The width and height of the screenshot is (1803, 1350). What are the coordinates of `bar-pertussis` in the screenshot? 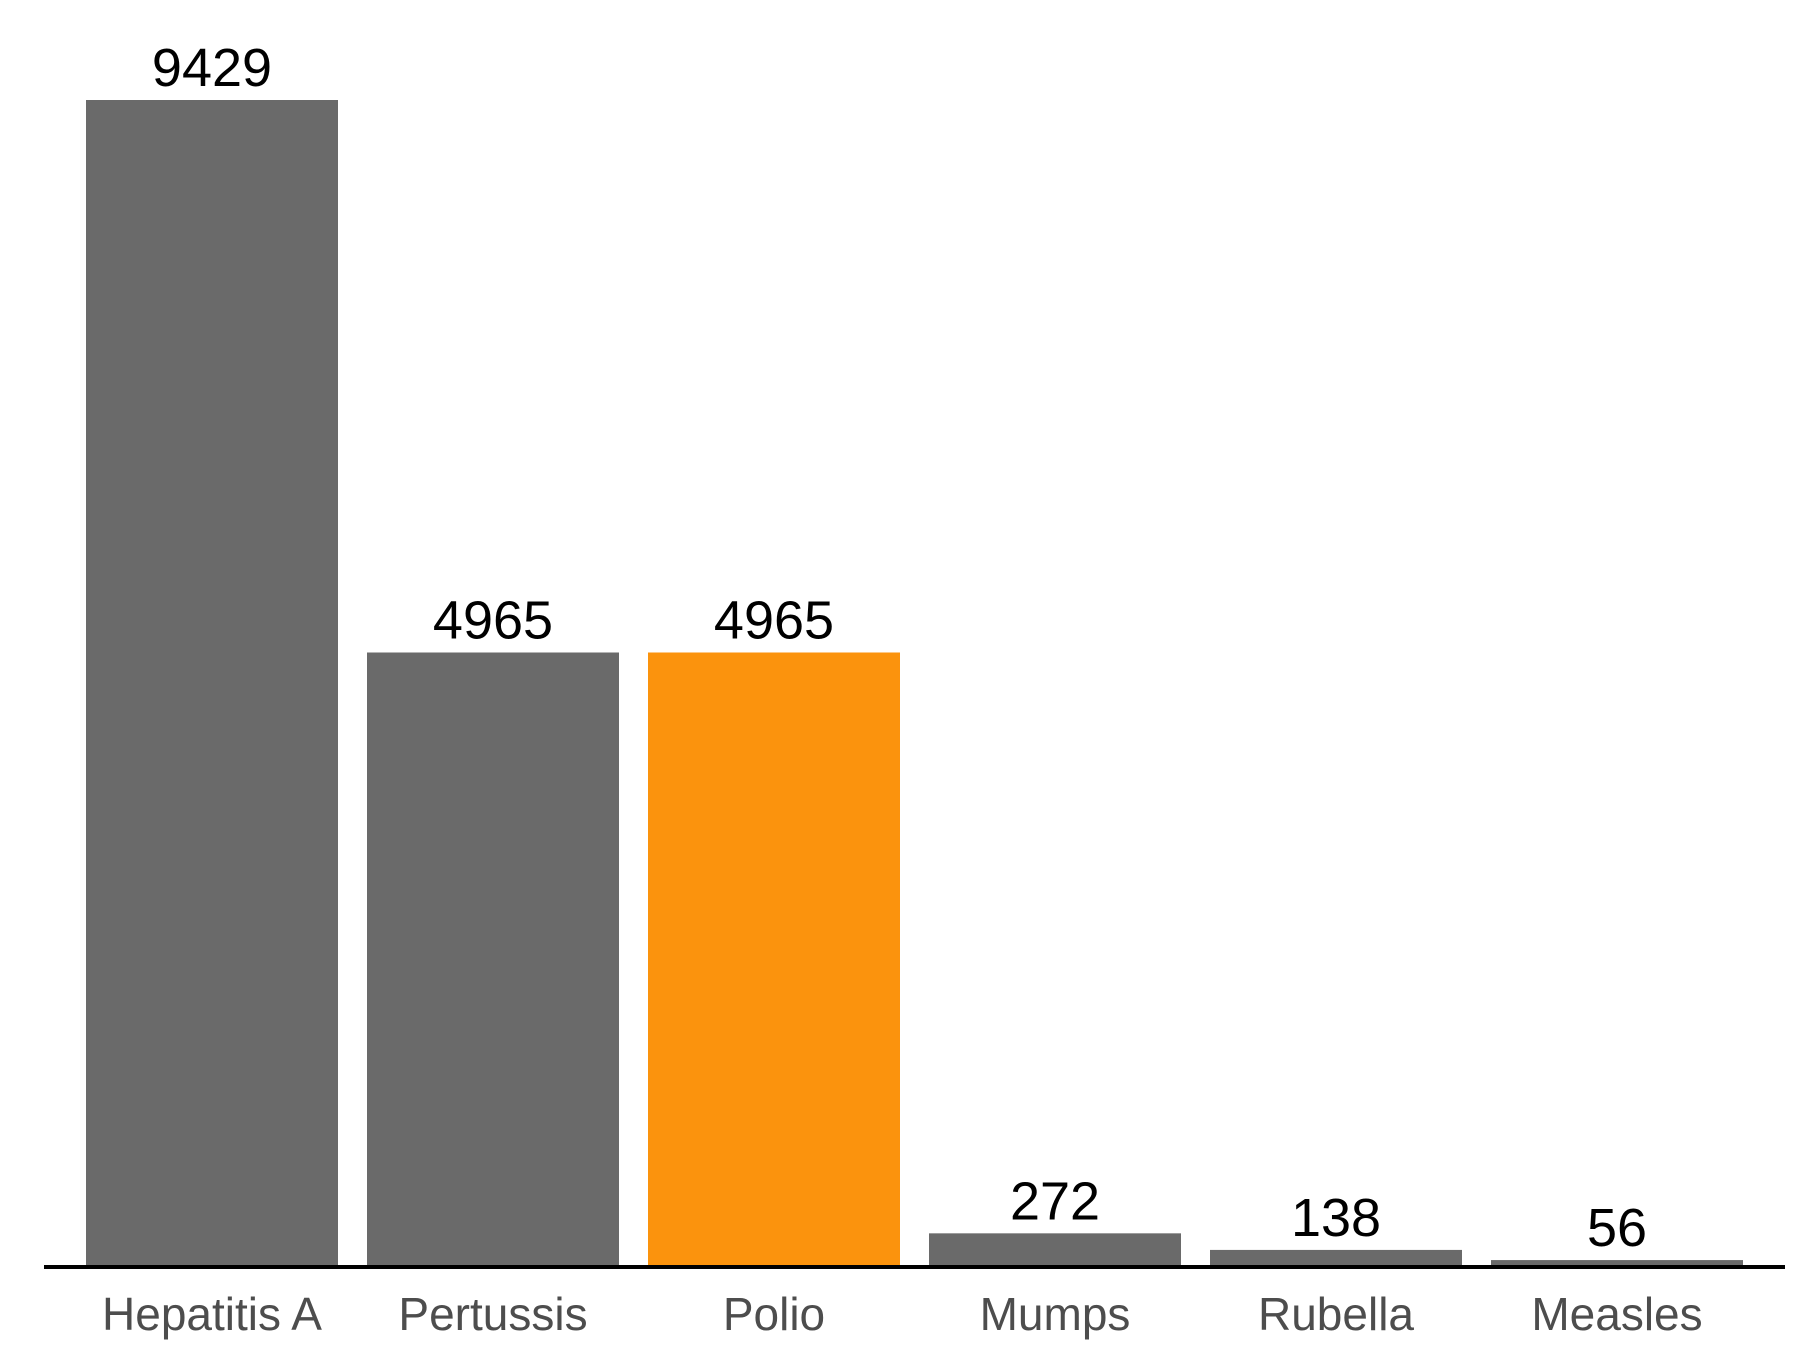 It's located at (493, 959).